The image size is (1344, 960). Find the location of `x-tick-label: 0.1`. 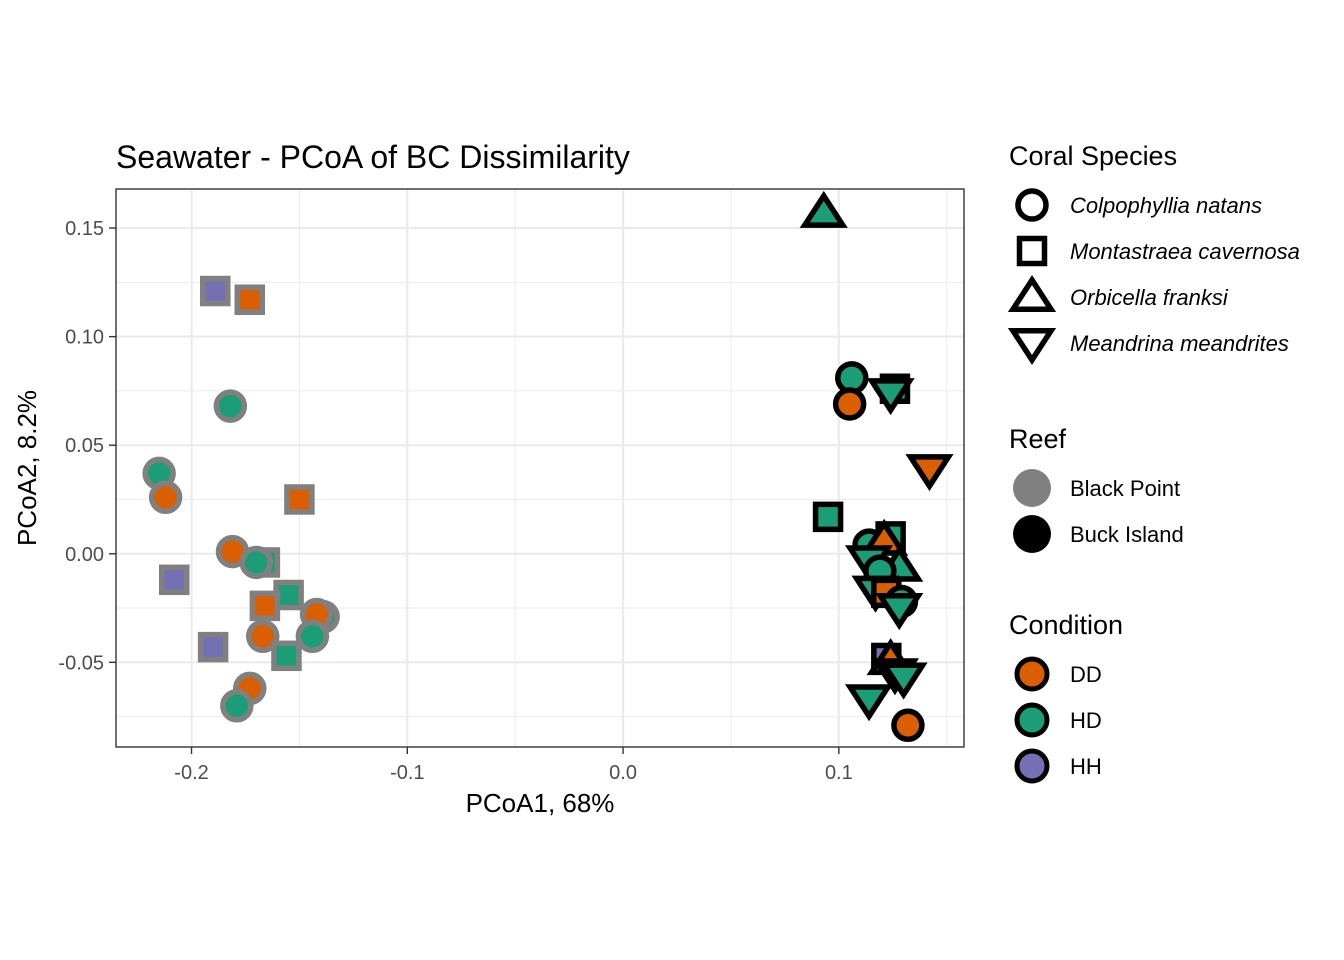

x-tick-label: 0.1 is located at coordinates (839, 773).